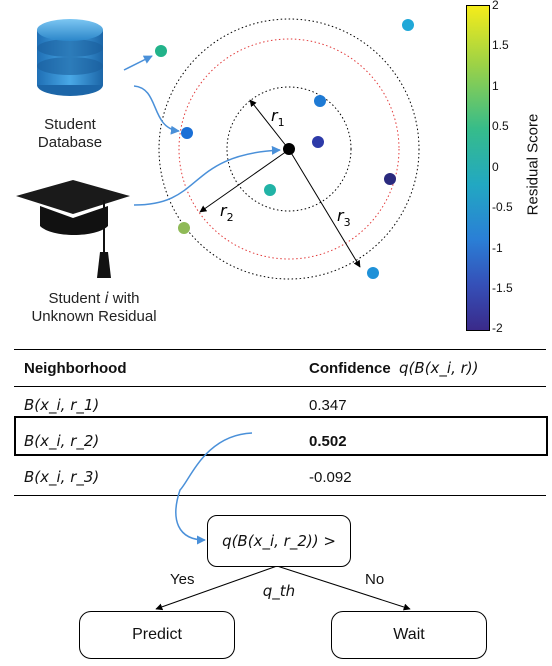  I want to click on student-point, so click(289, 149).